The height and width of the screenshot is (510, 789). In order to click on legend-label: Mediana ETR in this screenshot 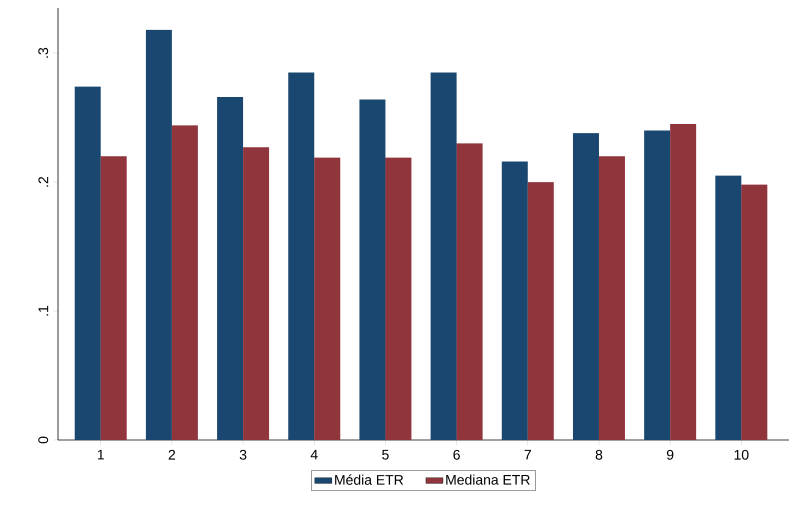, I will do `click(488, 479)`.